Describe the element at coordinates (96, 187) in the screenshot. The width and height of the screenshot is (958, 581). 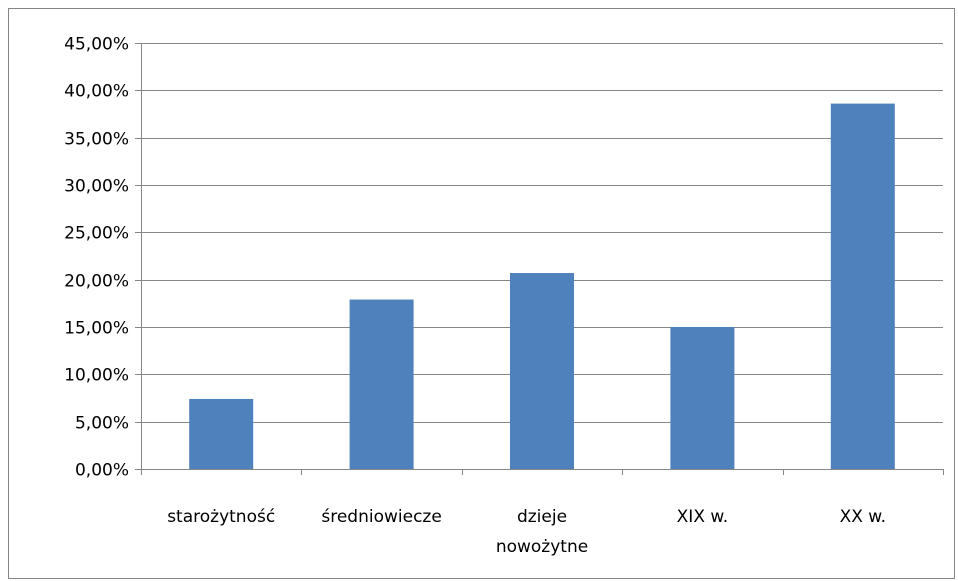
I see `y-tick-label: 30,00%` at that location.